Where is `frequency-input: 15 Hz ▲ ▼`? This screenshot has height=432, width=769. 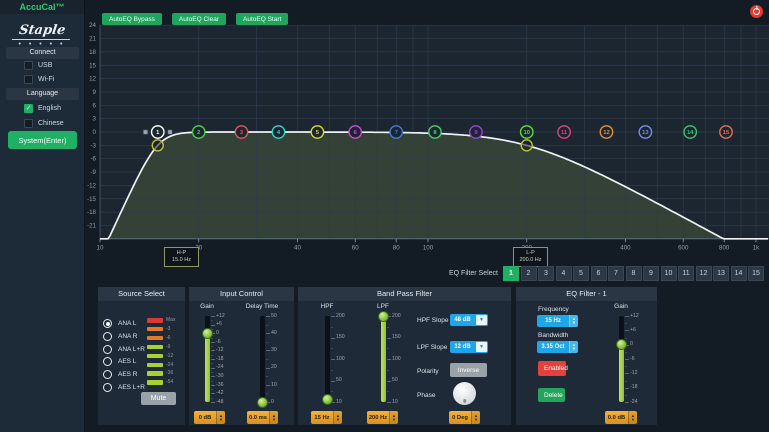
frequency-input: 15 Hz ▲ ▼ is located at coordinates (557, 321).